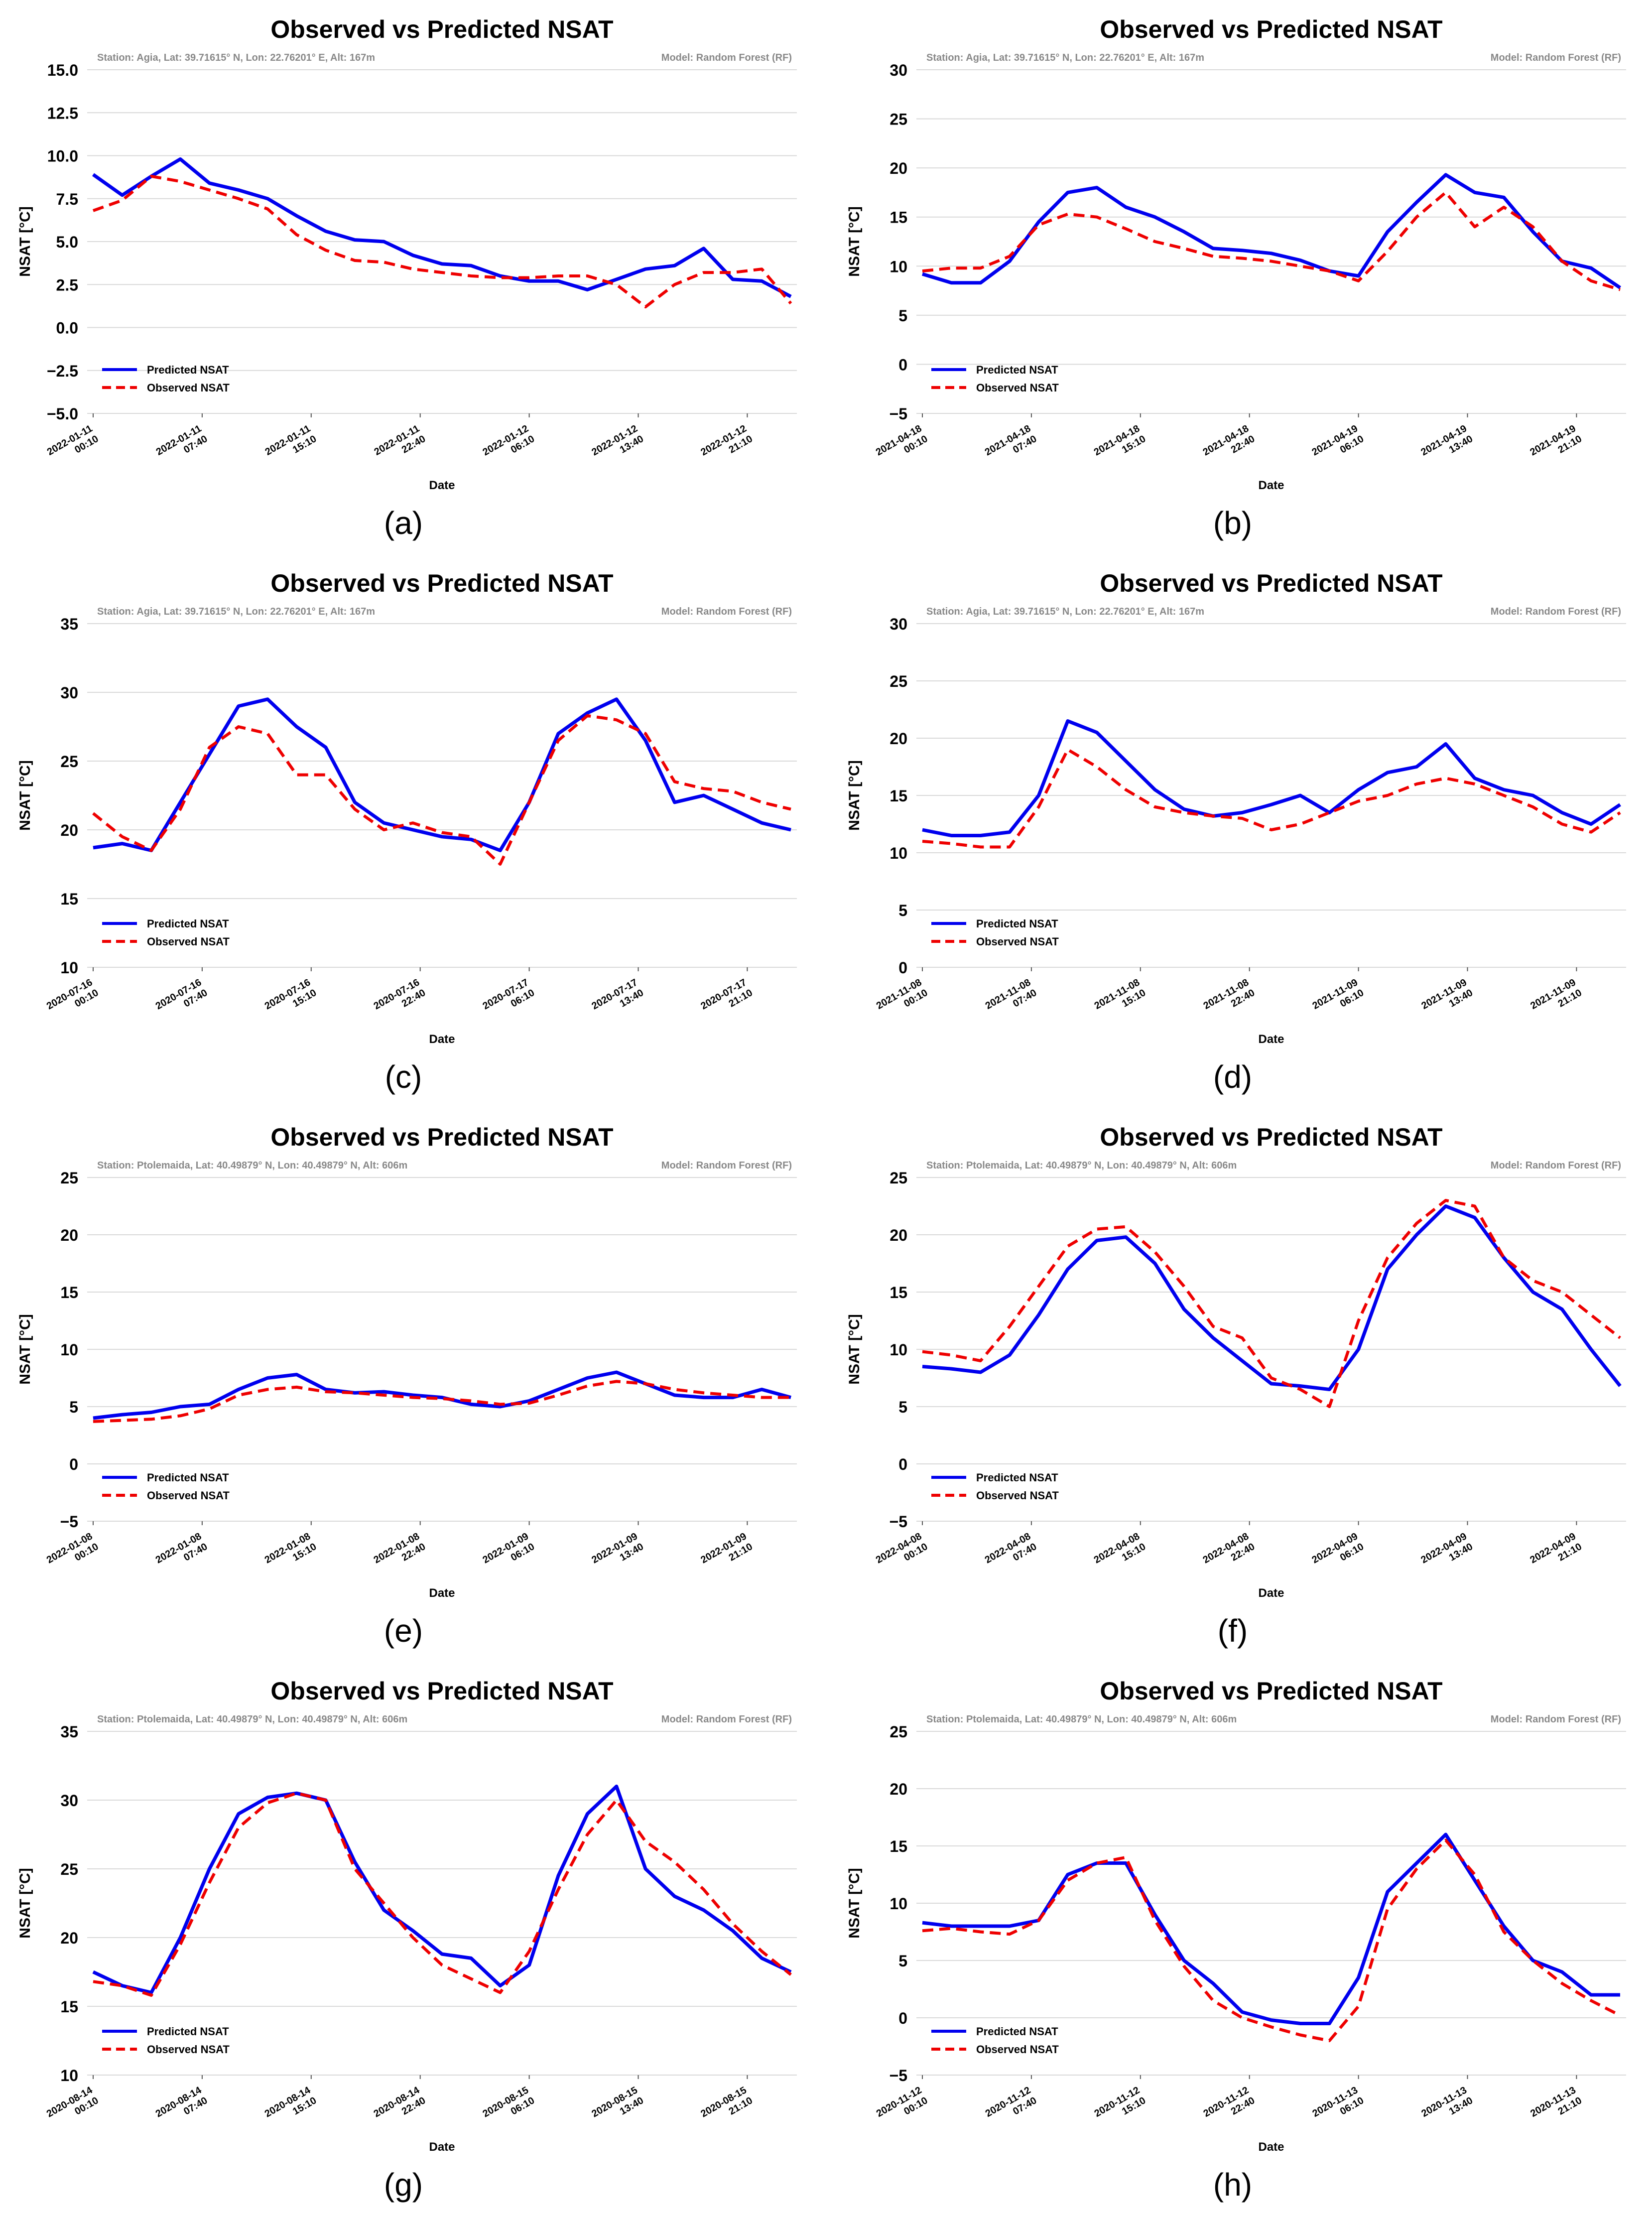  Describe the element at coordinates (1556, 1553) in the screenshot. I see `x-tick-label: 2022-04-0921:10` at that location.